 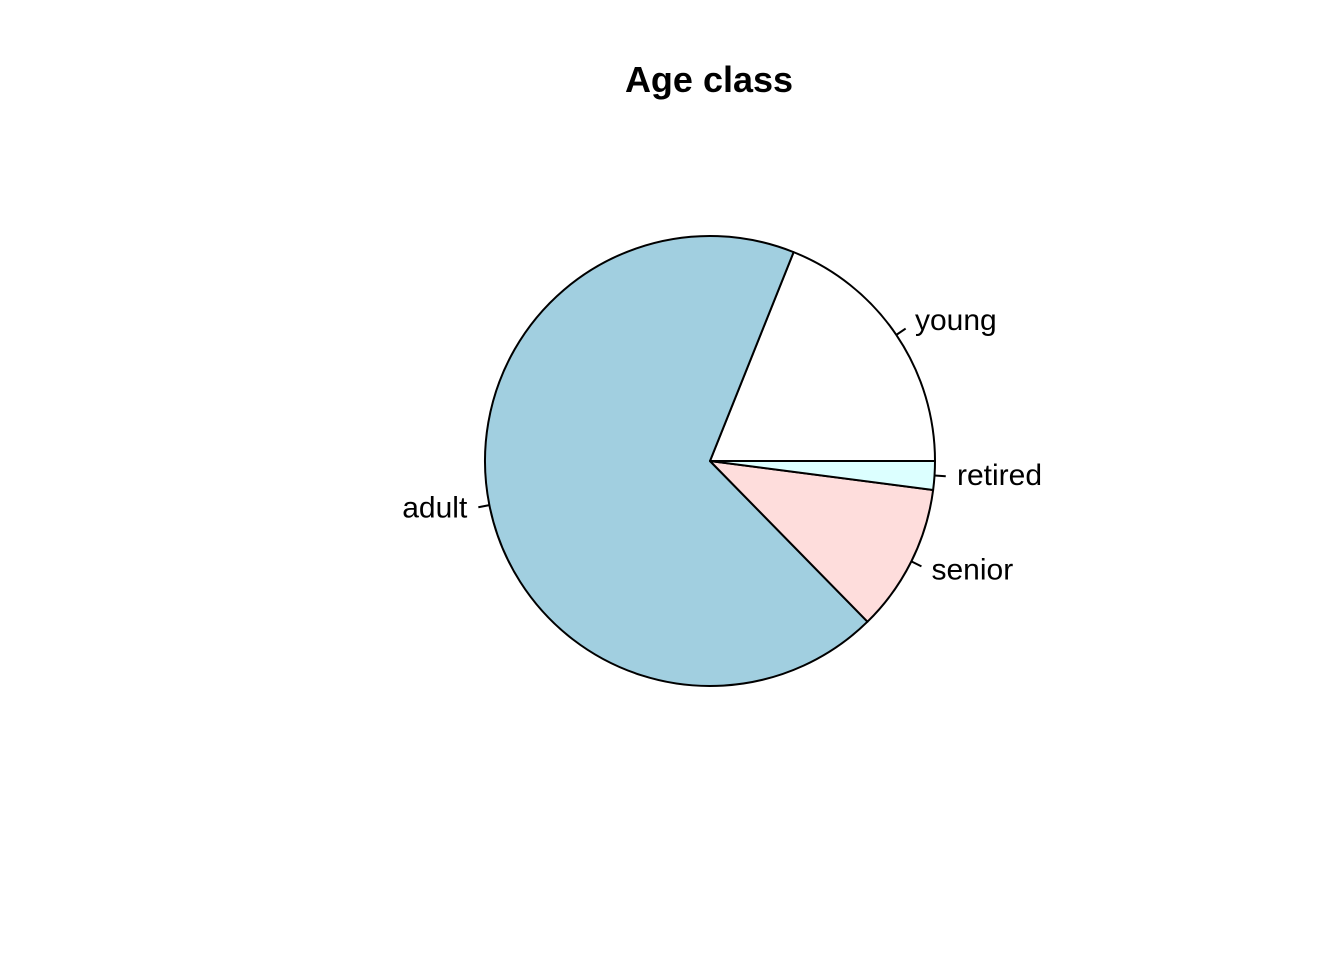 I want to click on slice-label-senior: senior, so click(x=973, y=569).